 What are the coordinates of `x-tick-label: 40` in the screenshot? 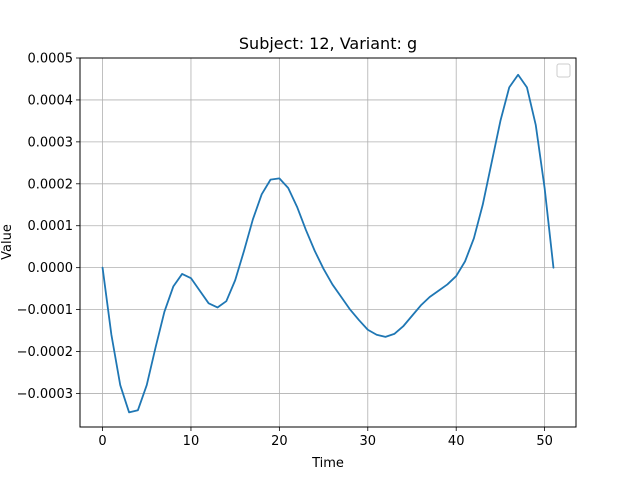 It's located at (456, 441).